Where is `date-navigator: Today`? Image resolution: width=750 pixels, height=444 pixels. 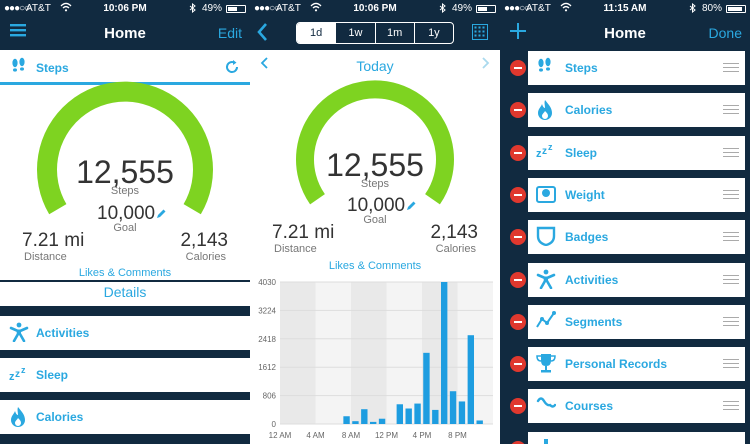 date-navigator: Today is located at coordinates (375, 65).